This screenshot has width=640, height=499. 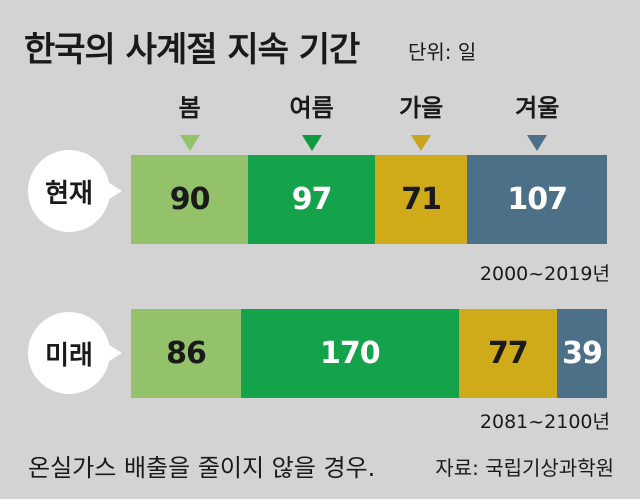 What do you see at coordinates (192, 50) in the screenshot?
I see `chart-title: 한국의 사계절 지속 기간` at bounding box center [192, 50].